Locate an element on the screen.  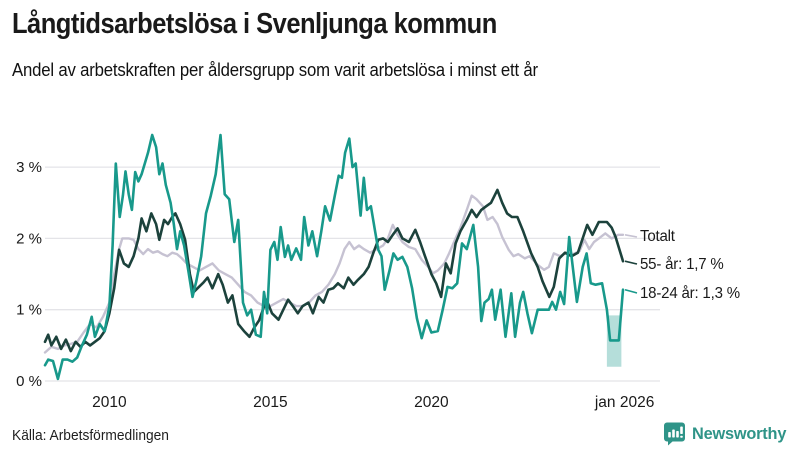
y-tick-label: 1 % is located at coordinates (29, 310).